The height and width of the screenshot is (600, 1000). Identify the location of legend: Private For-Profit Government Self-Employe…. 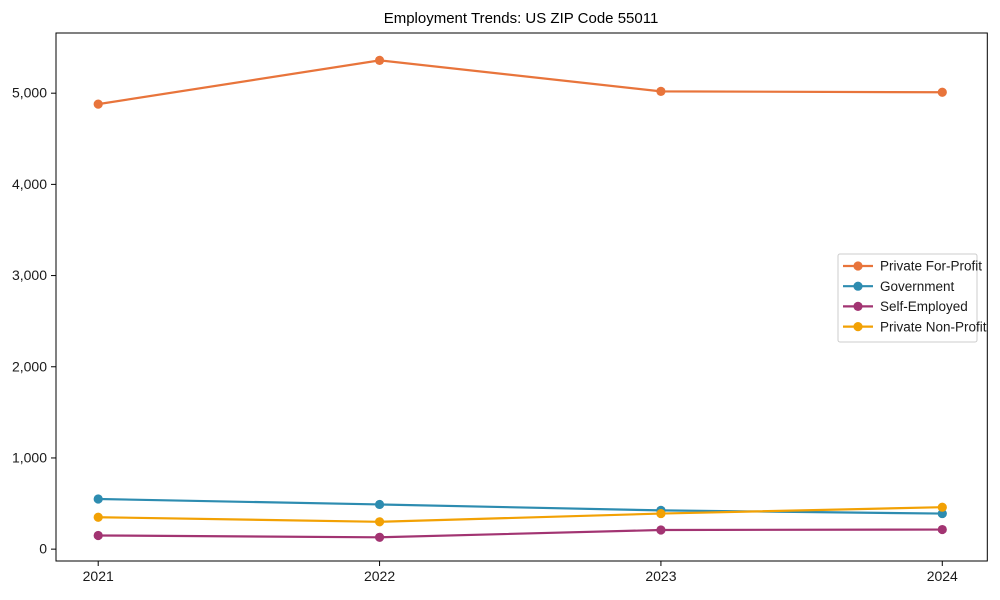
(912, 298).